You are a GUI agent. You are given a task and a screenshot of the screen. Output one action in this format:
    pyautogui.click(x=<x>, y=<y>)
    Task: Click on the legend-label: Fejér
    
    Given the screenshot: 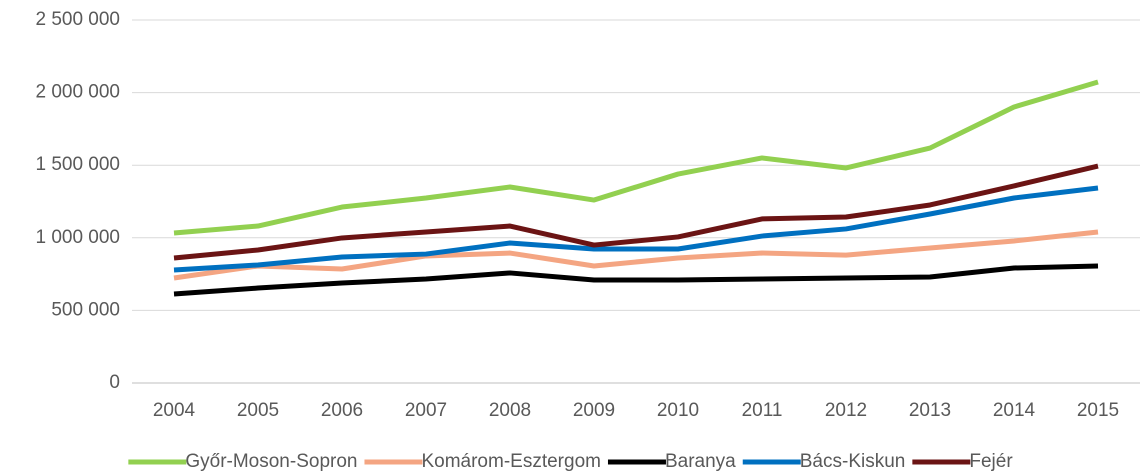 What is the action you would take?
    pyautogui.click(x=991, y=461)
    